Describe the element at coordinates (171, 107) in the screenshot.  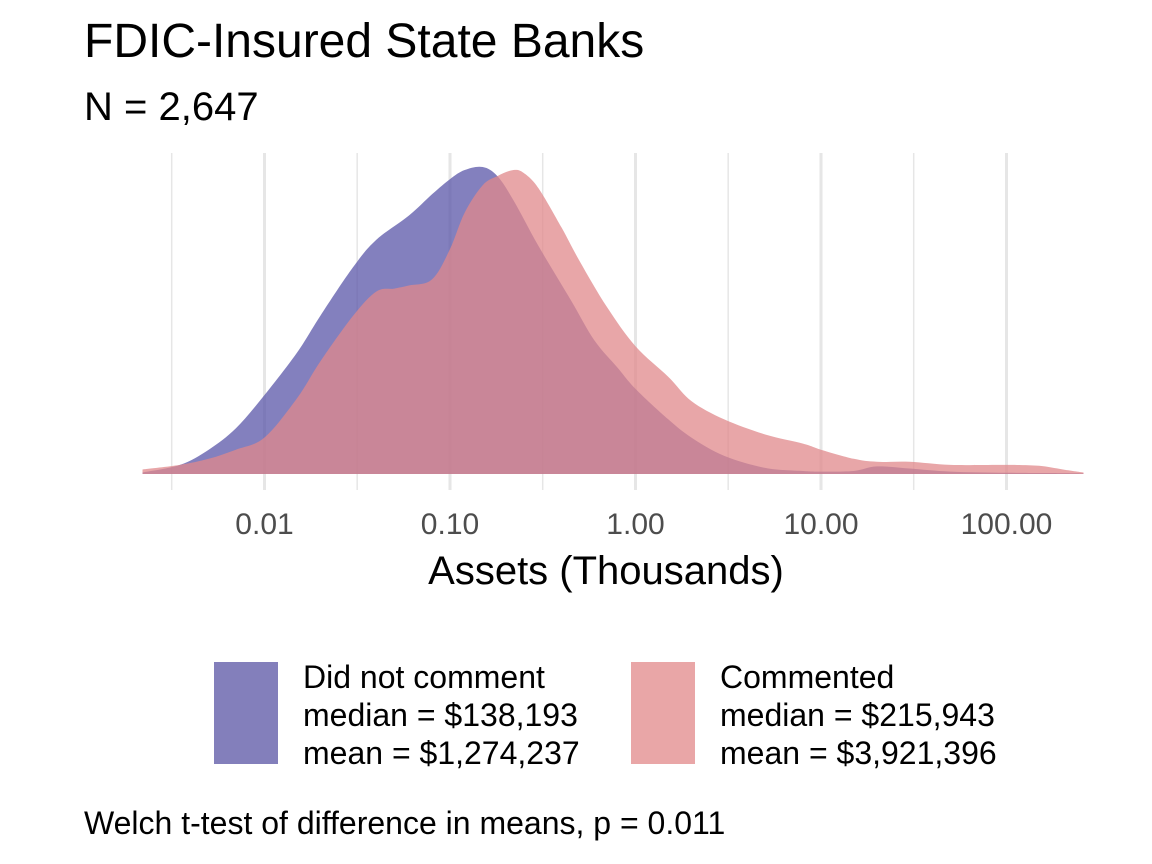
I see `chart-subtitle: N = 2,647` at that location.